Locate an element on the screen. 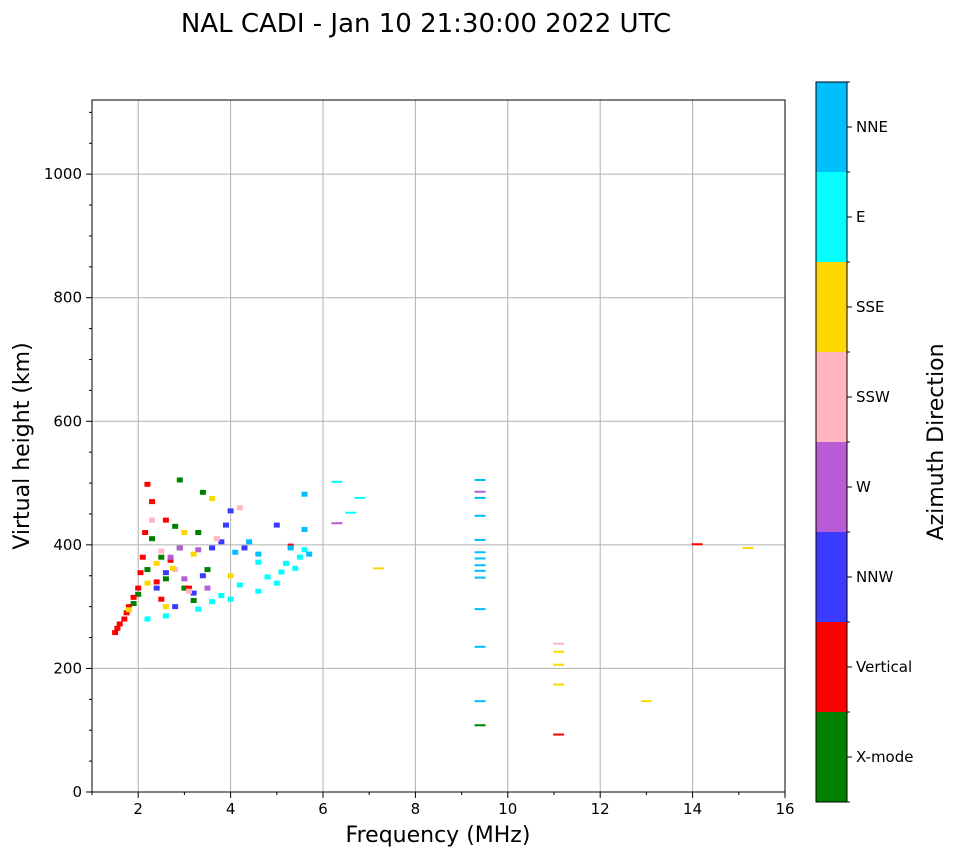 This screenshot has width=958, height=857. y-tick-label: 200 is located at coordinates (67, 668).